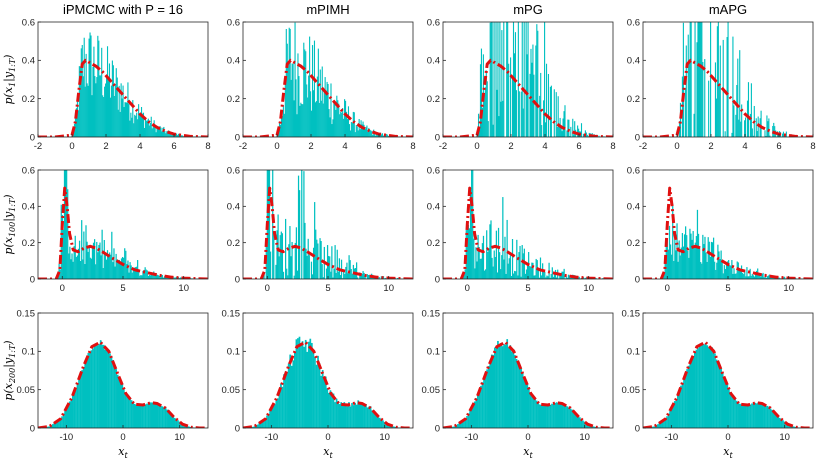  What do you see at coordinates (118, 384) in the screenshot?
I see `histogram` at bounding box center [118, 384].